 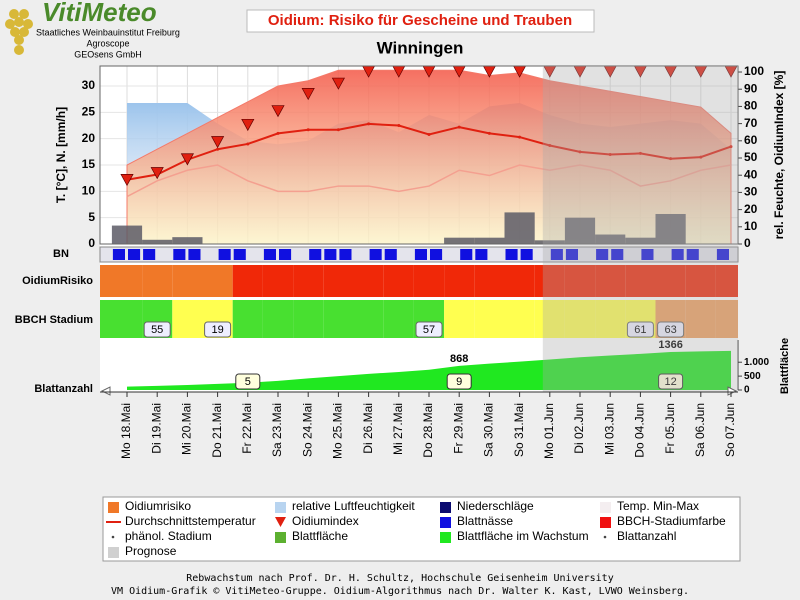 I want to click on forecast, so click(x=640, y=229).